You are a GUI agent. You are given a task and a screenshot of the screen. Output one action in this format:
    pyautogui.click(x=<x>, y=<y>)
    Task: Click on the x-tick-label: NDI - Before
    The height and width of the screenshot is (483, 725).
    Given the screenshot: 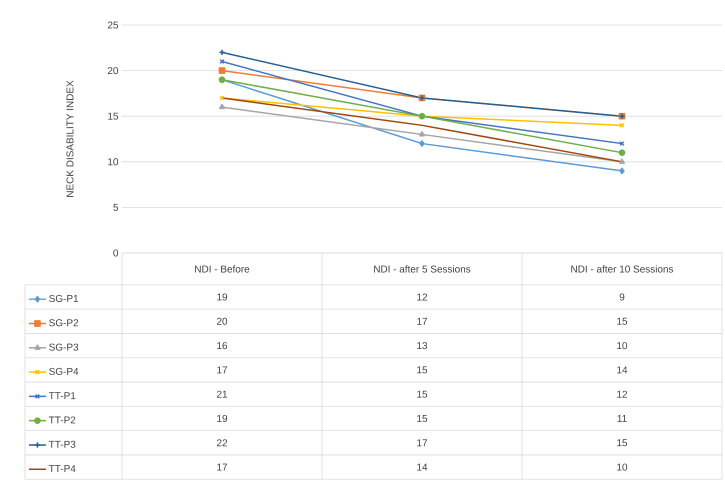 What is the action you would take?
    pyautogui.click(x=222, y=268)
    